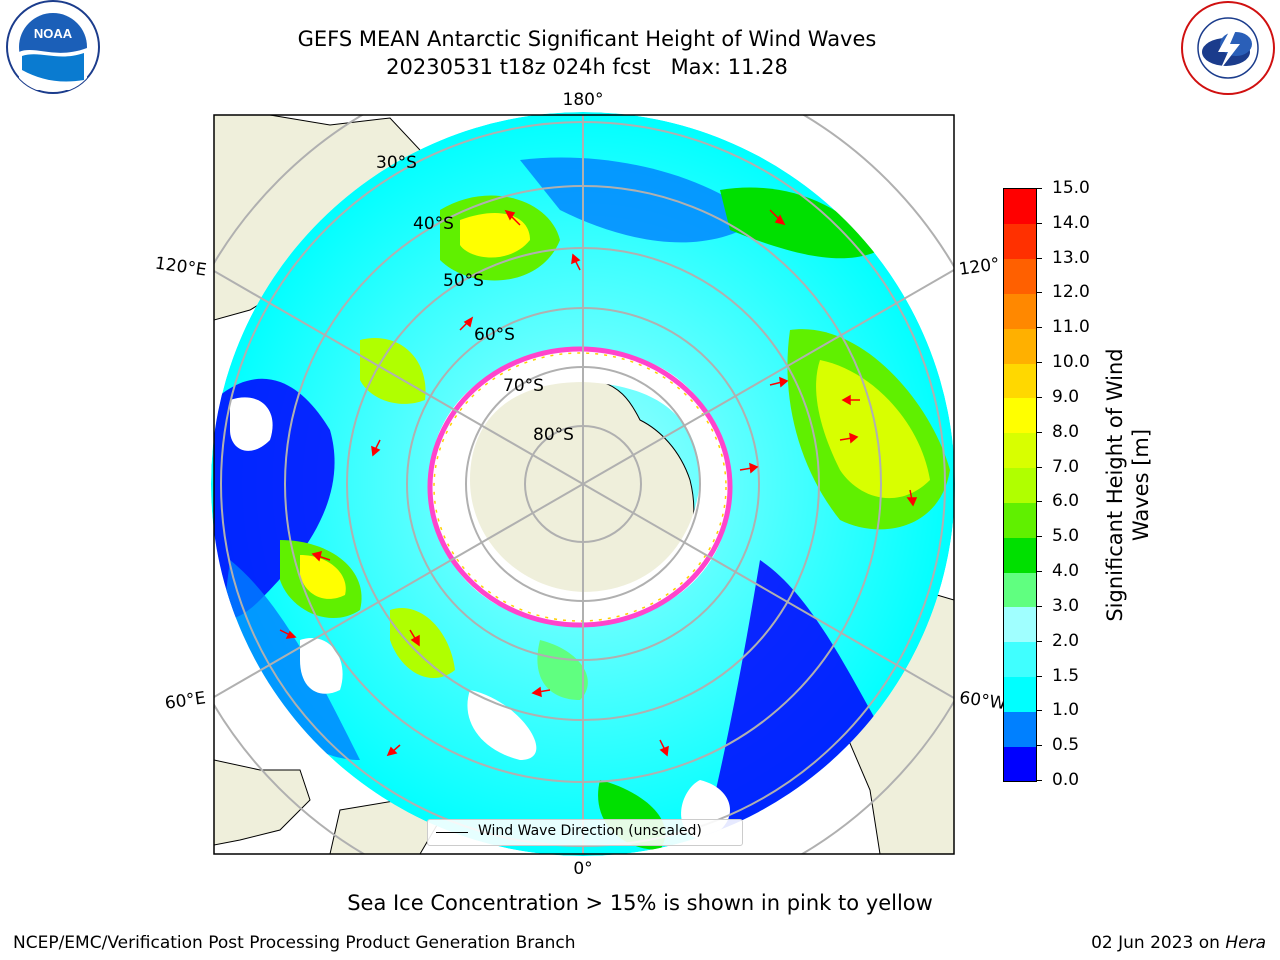  Describe the element at coordinates (1066, 501) in the screenshot. I see `colorbar-tick-label: 6.0` at that location.